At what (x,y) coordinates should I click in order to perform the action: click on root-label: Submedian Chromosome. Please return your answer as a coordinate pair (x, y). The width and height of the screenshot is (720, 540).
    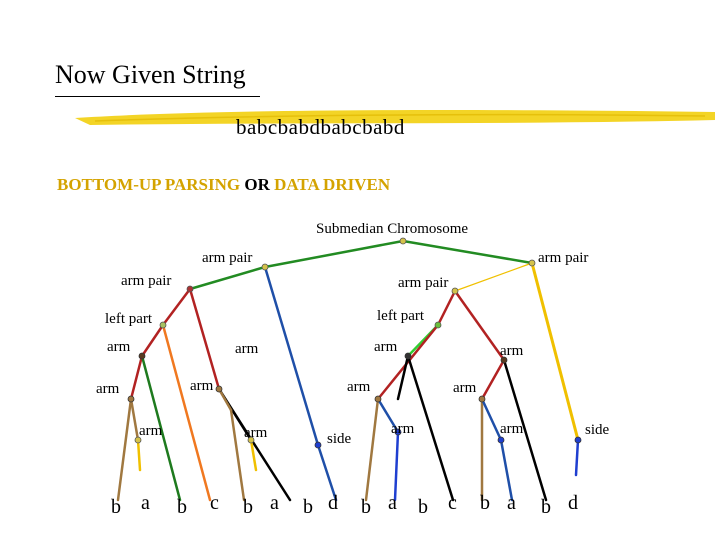
    Looking at the image, I should click on (392, 229).